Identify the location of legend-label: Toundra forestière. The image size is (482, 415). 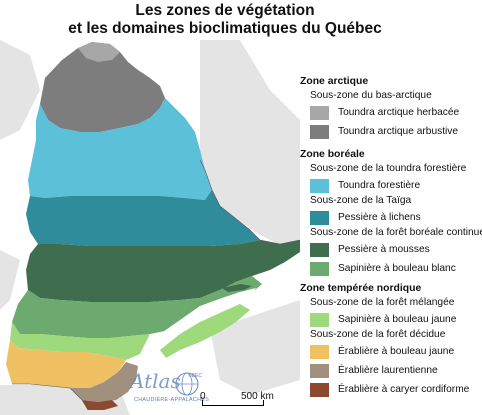
(379, 185).